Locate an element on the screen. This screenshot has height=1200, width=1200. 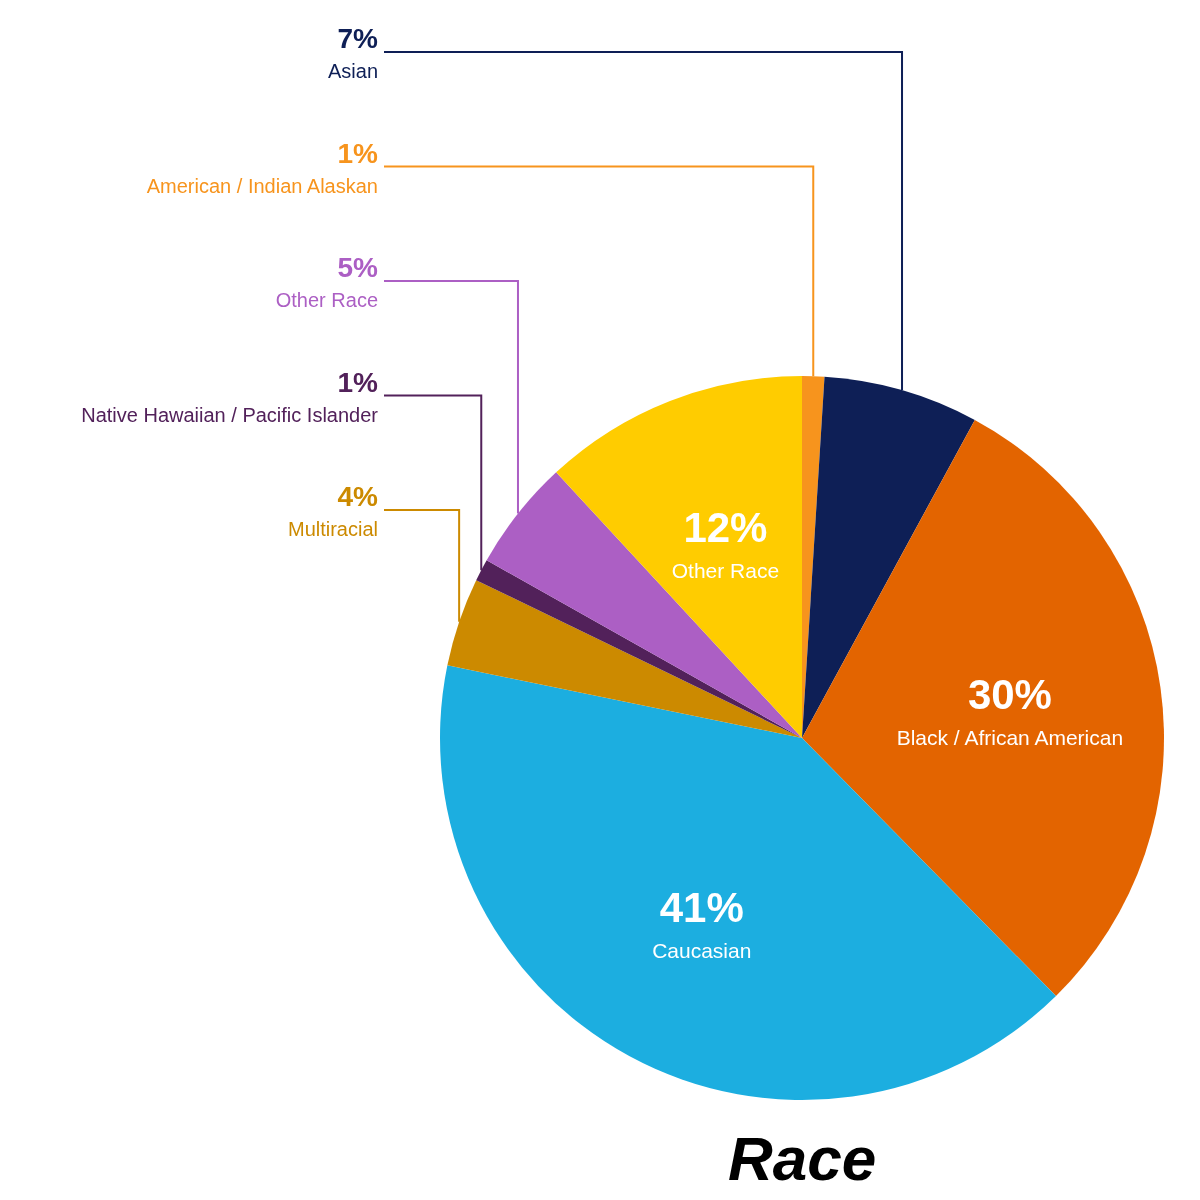
slice-label: American / Indian Alaskan is located at coordinates (262, 185).